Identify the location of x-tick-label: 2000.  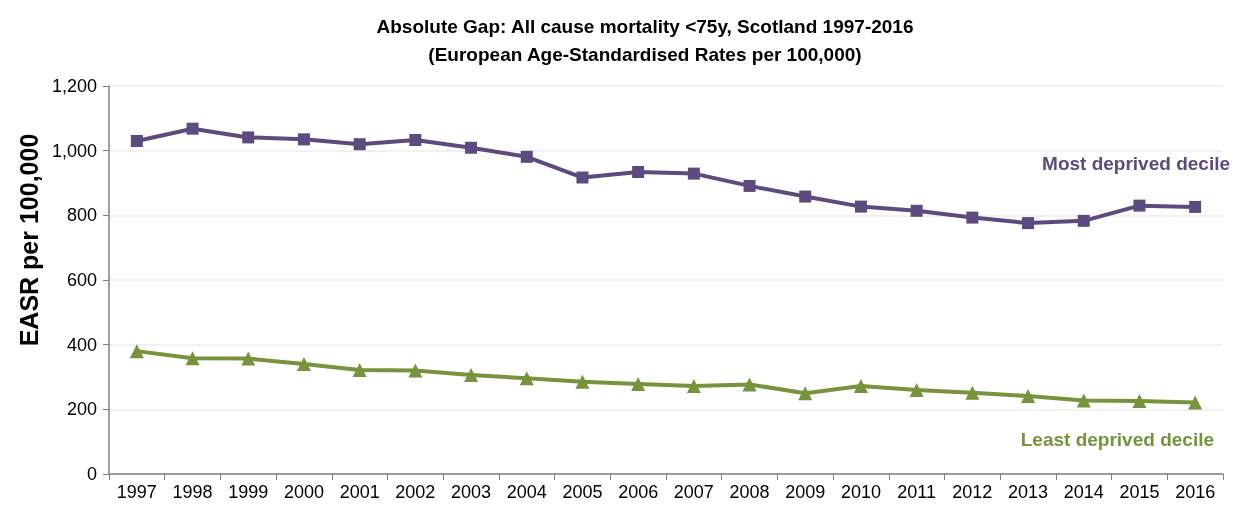
(303, 492).